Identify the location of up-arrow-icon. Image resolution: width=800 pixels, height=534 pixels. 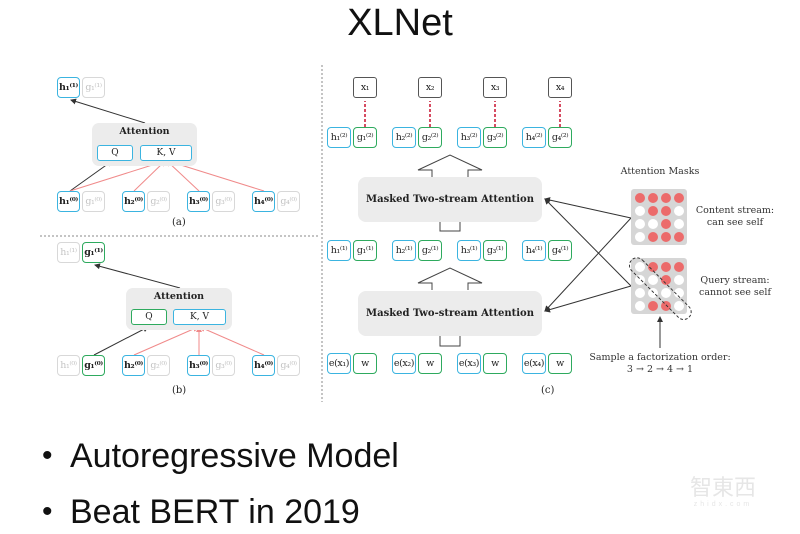
(450, 278).